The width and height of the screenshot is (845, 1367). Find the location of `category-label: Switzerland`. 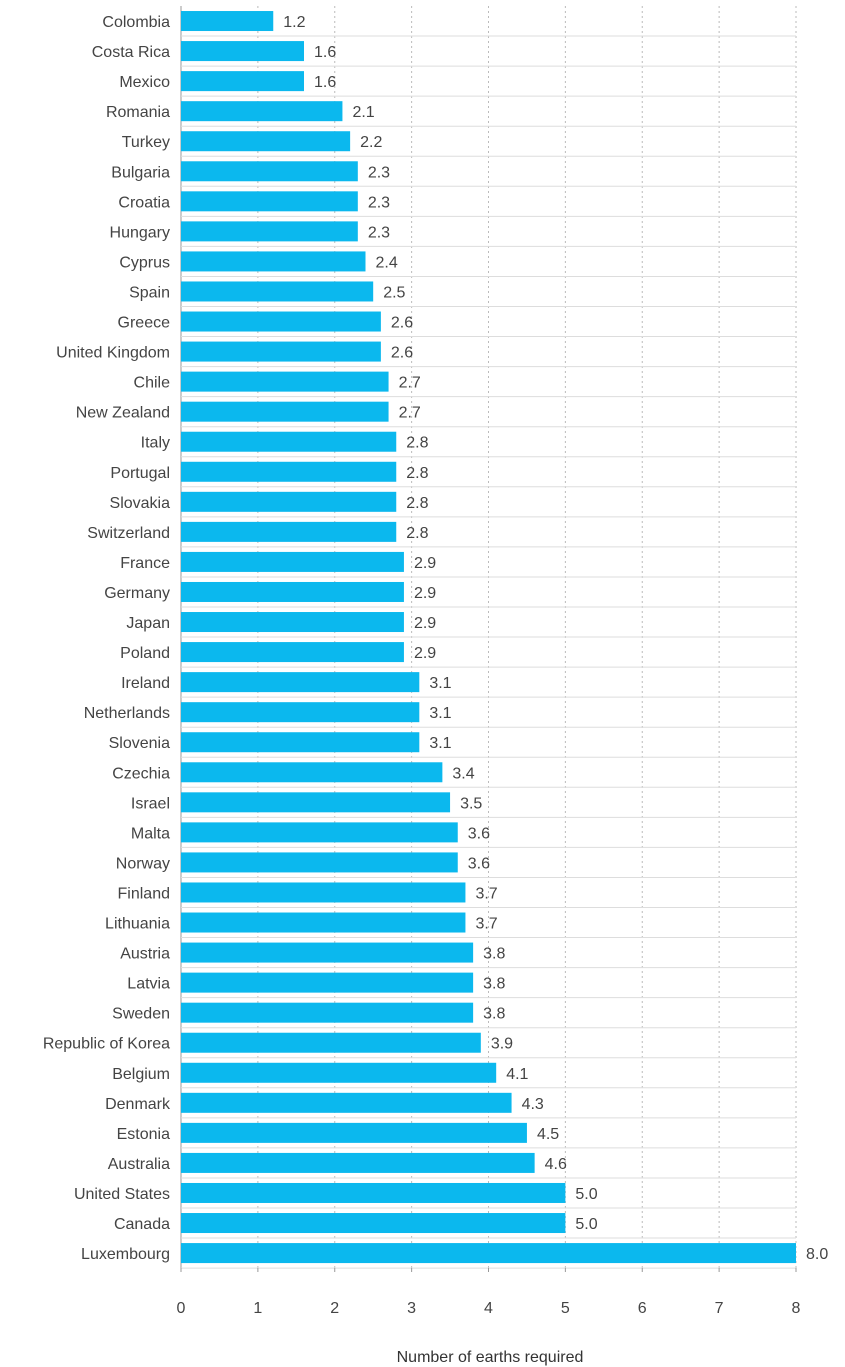

category-label: Switzerland is located at coordinates (128, 533).